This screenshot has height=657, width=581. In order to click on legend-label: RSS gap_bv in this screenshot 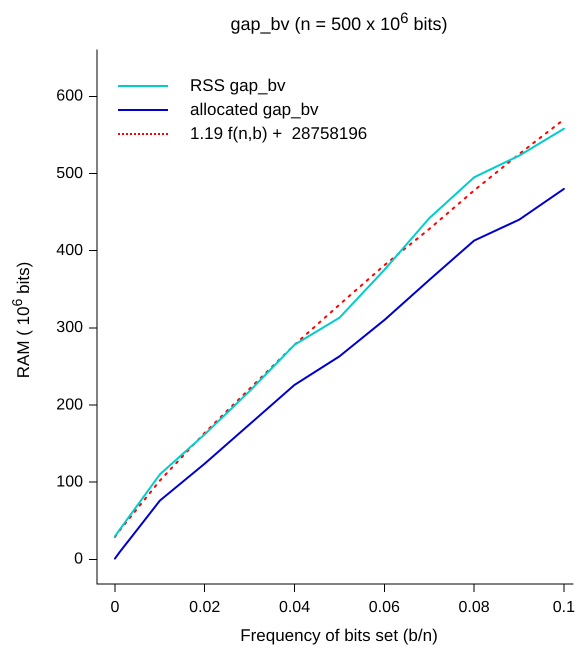, I will do `click(238, 86)`.